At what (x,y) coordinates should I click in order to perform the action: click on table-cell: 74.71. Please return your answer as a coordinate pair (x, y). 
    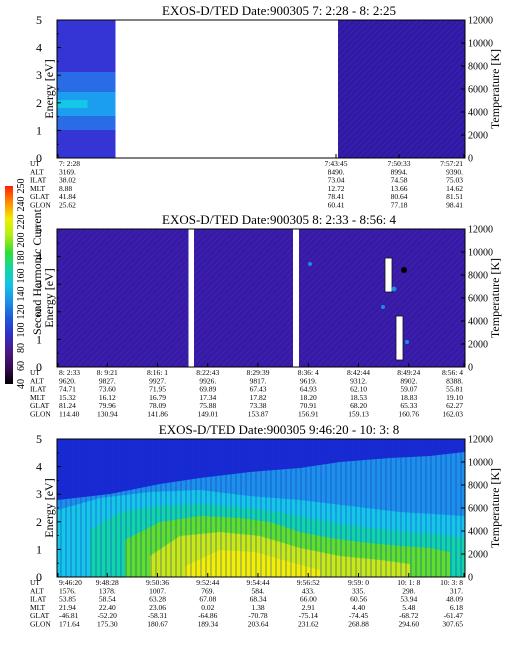
    Looking at the image, I should click on (67, 389).